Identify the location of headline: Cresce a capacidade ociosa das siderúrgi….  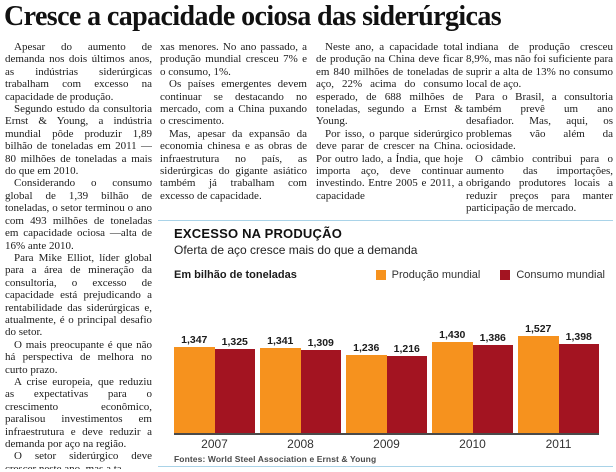
(253, 16).